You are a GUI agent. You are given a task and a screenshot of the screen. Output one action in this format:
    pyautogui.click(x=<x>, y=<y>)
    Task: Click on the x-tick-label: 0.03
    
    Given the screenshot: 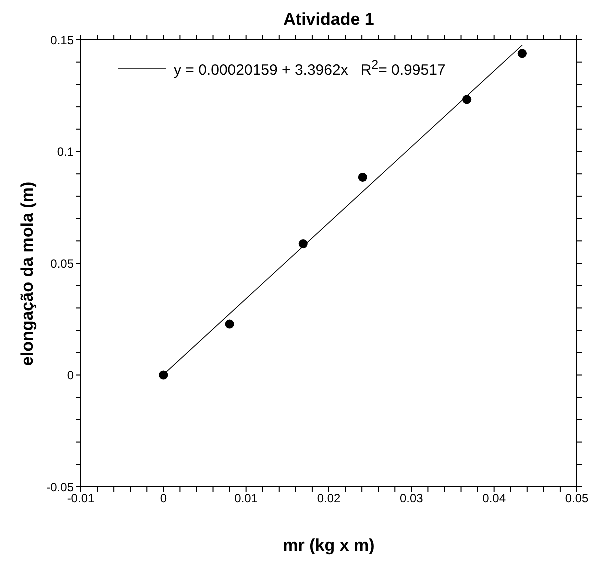 What is the action you would take?
    pyautogui.click(x=412, y=499)
    